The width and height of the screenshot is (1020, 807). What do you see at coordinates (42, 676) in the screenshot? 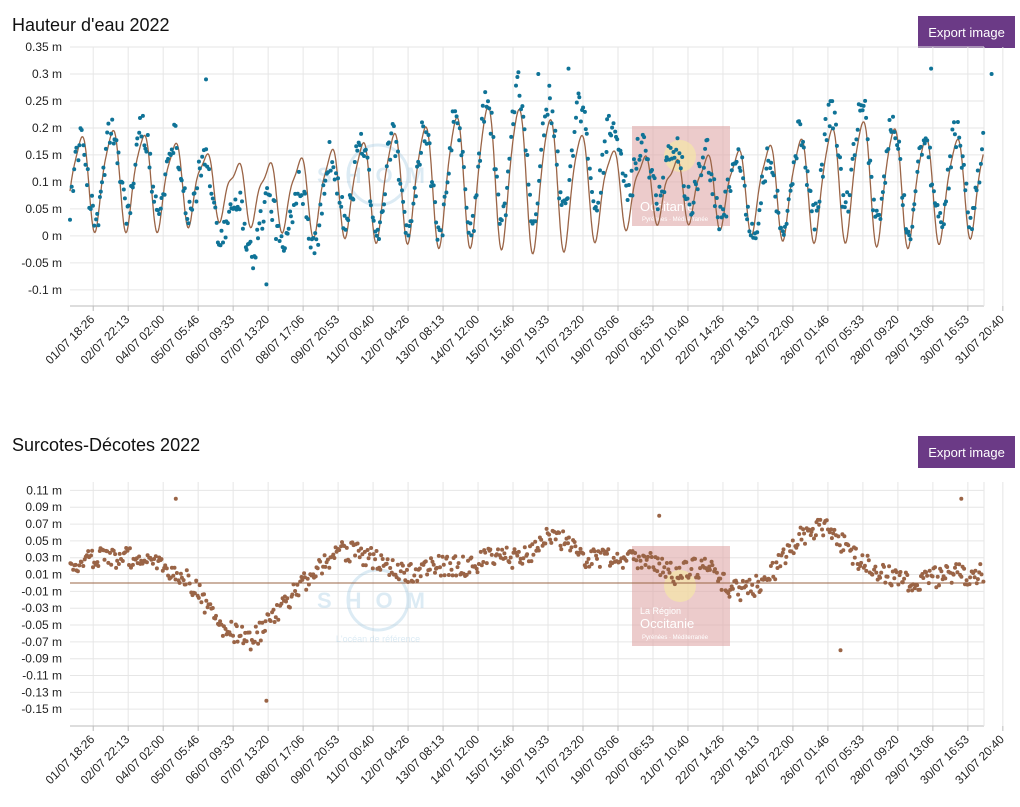
I see `y-tick-label: -0.11 m` at bounding box center [42, 676].